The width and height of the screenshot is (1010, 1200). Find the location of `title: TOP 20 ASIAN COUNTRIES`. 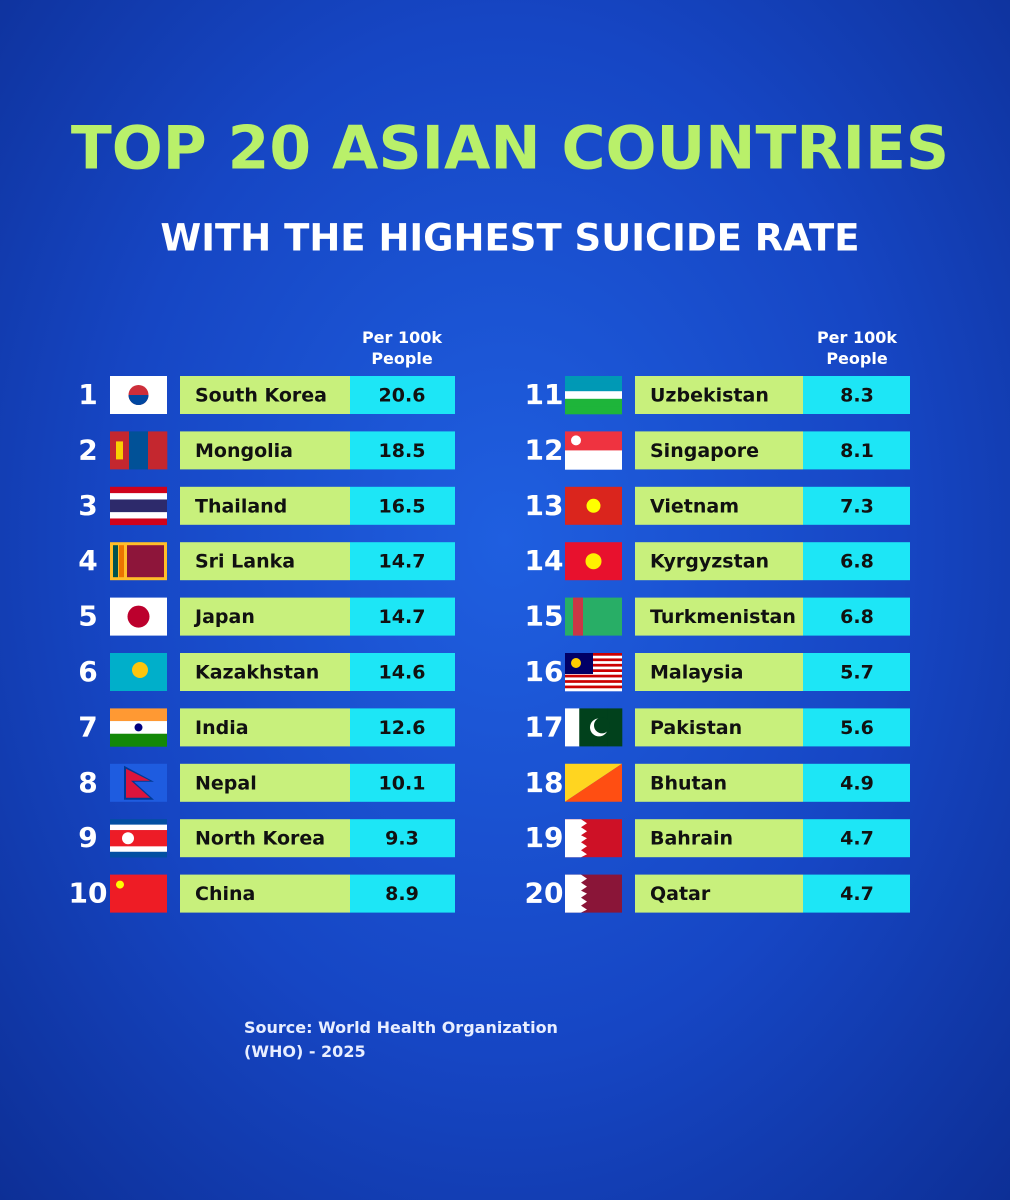

title: TOP 20 ASIAN COUNTRIES is located at coordinates (510, 149).